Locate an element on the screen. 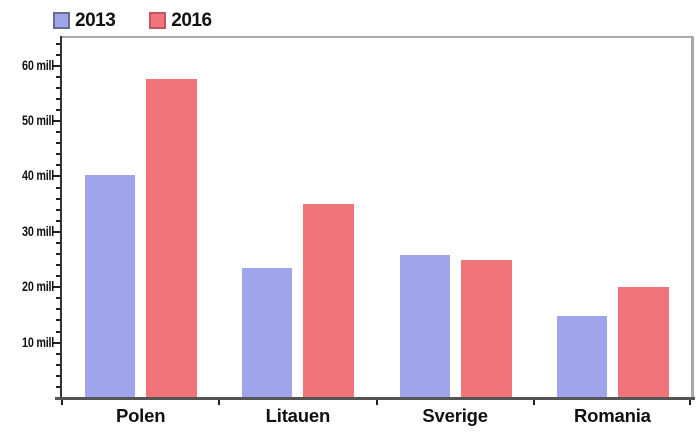  legend-swatch-2013 is located at coordinates (61, 20).